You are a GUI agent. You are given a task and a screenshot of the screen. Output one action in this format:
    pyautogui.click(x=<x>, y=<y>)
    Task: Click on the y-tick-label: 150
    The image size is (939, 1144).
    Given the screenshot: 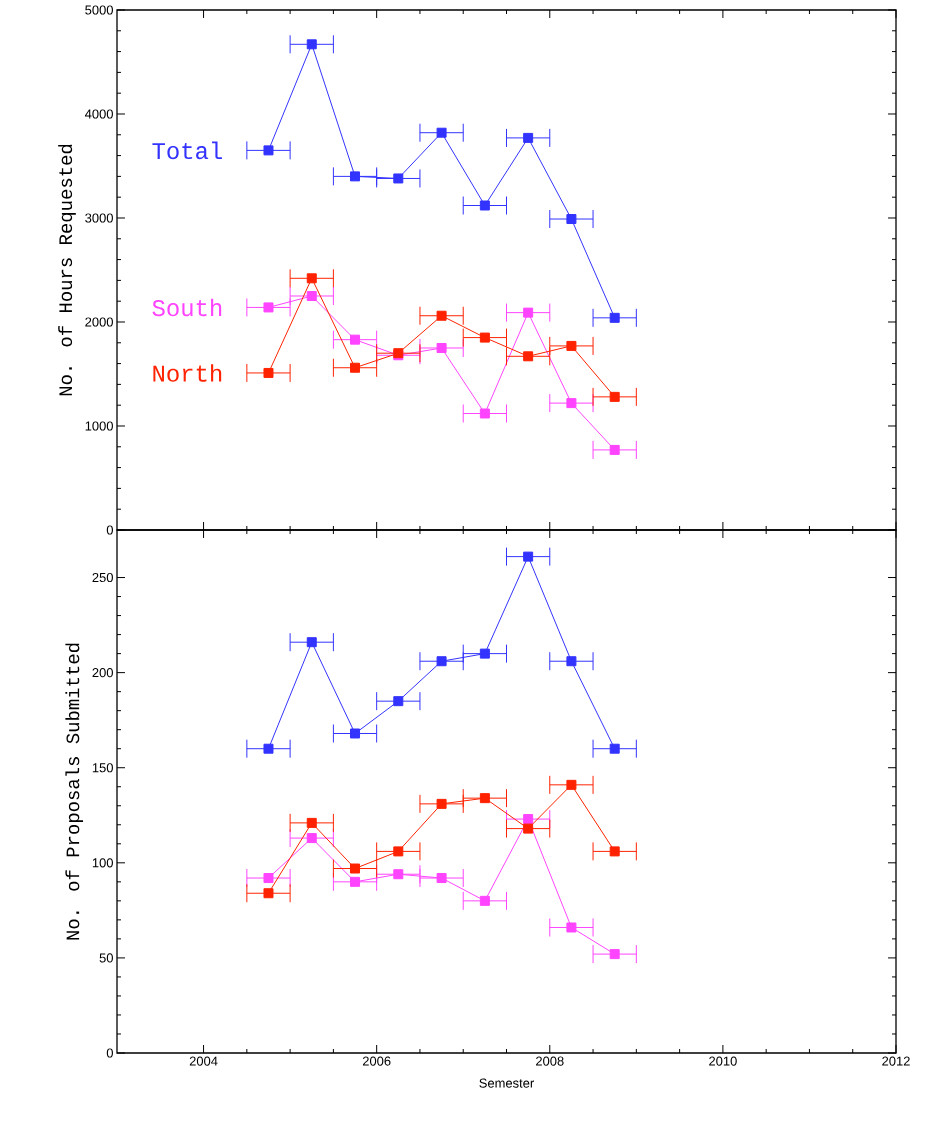 What is the action you would take?
    pyautogui.click(x=102, y=768)
    